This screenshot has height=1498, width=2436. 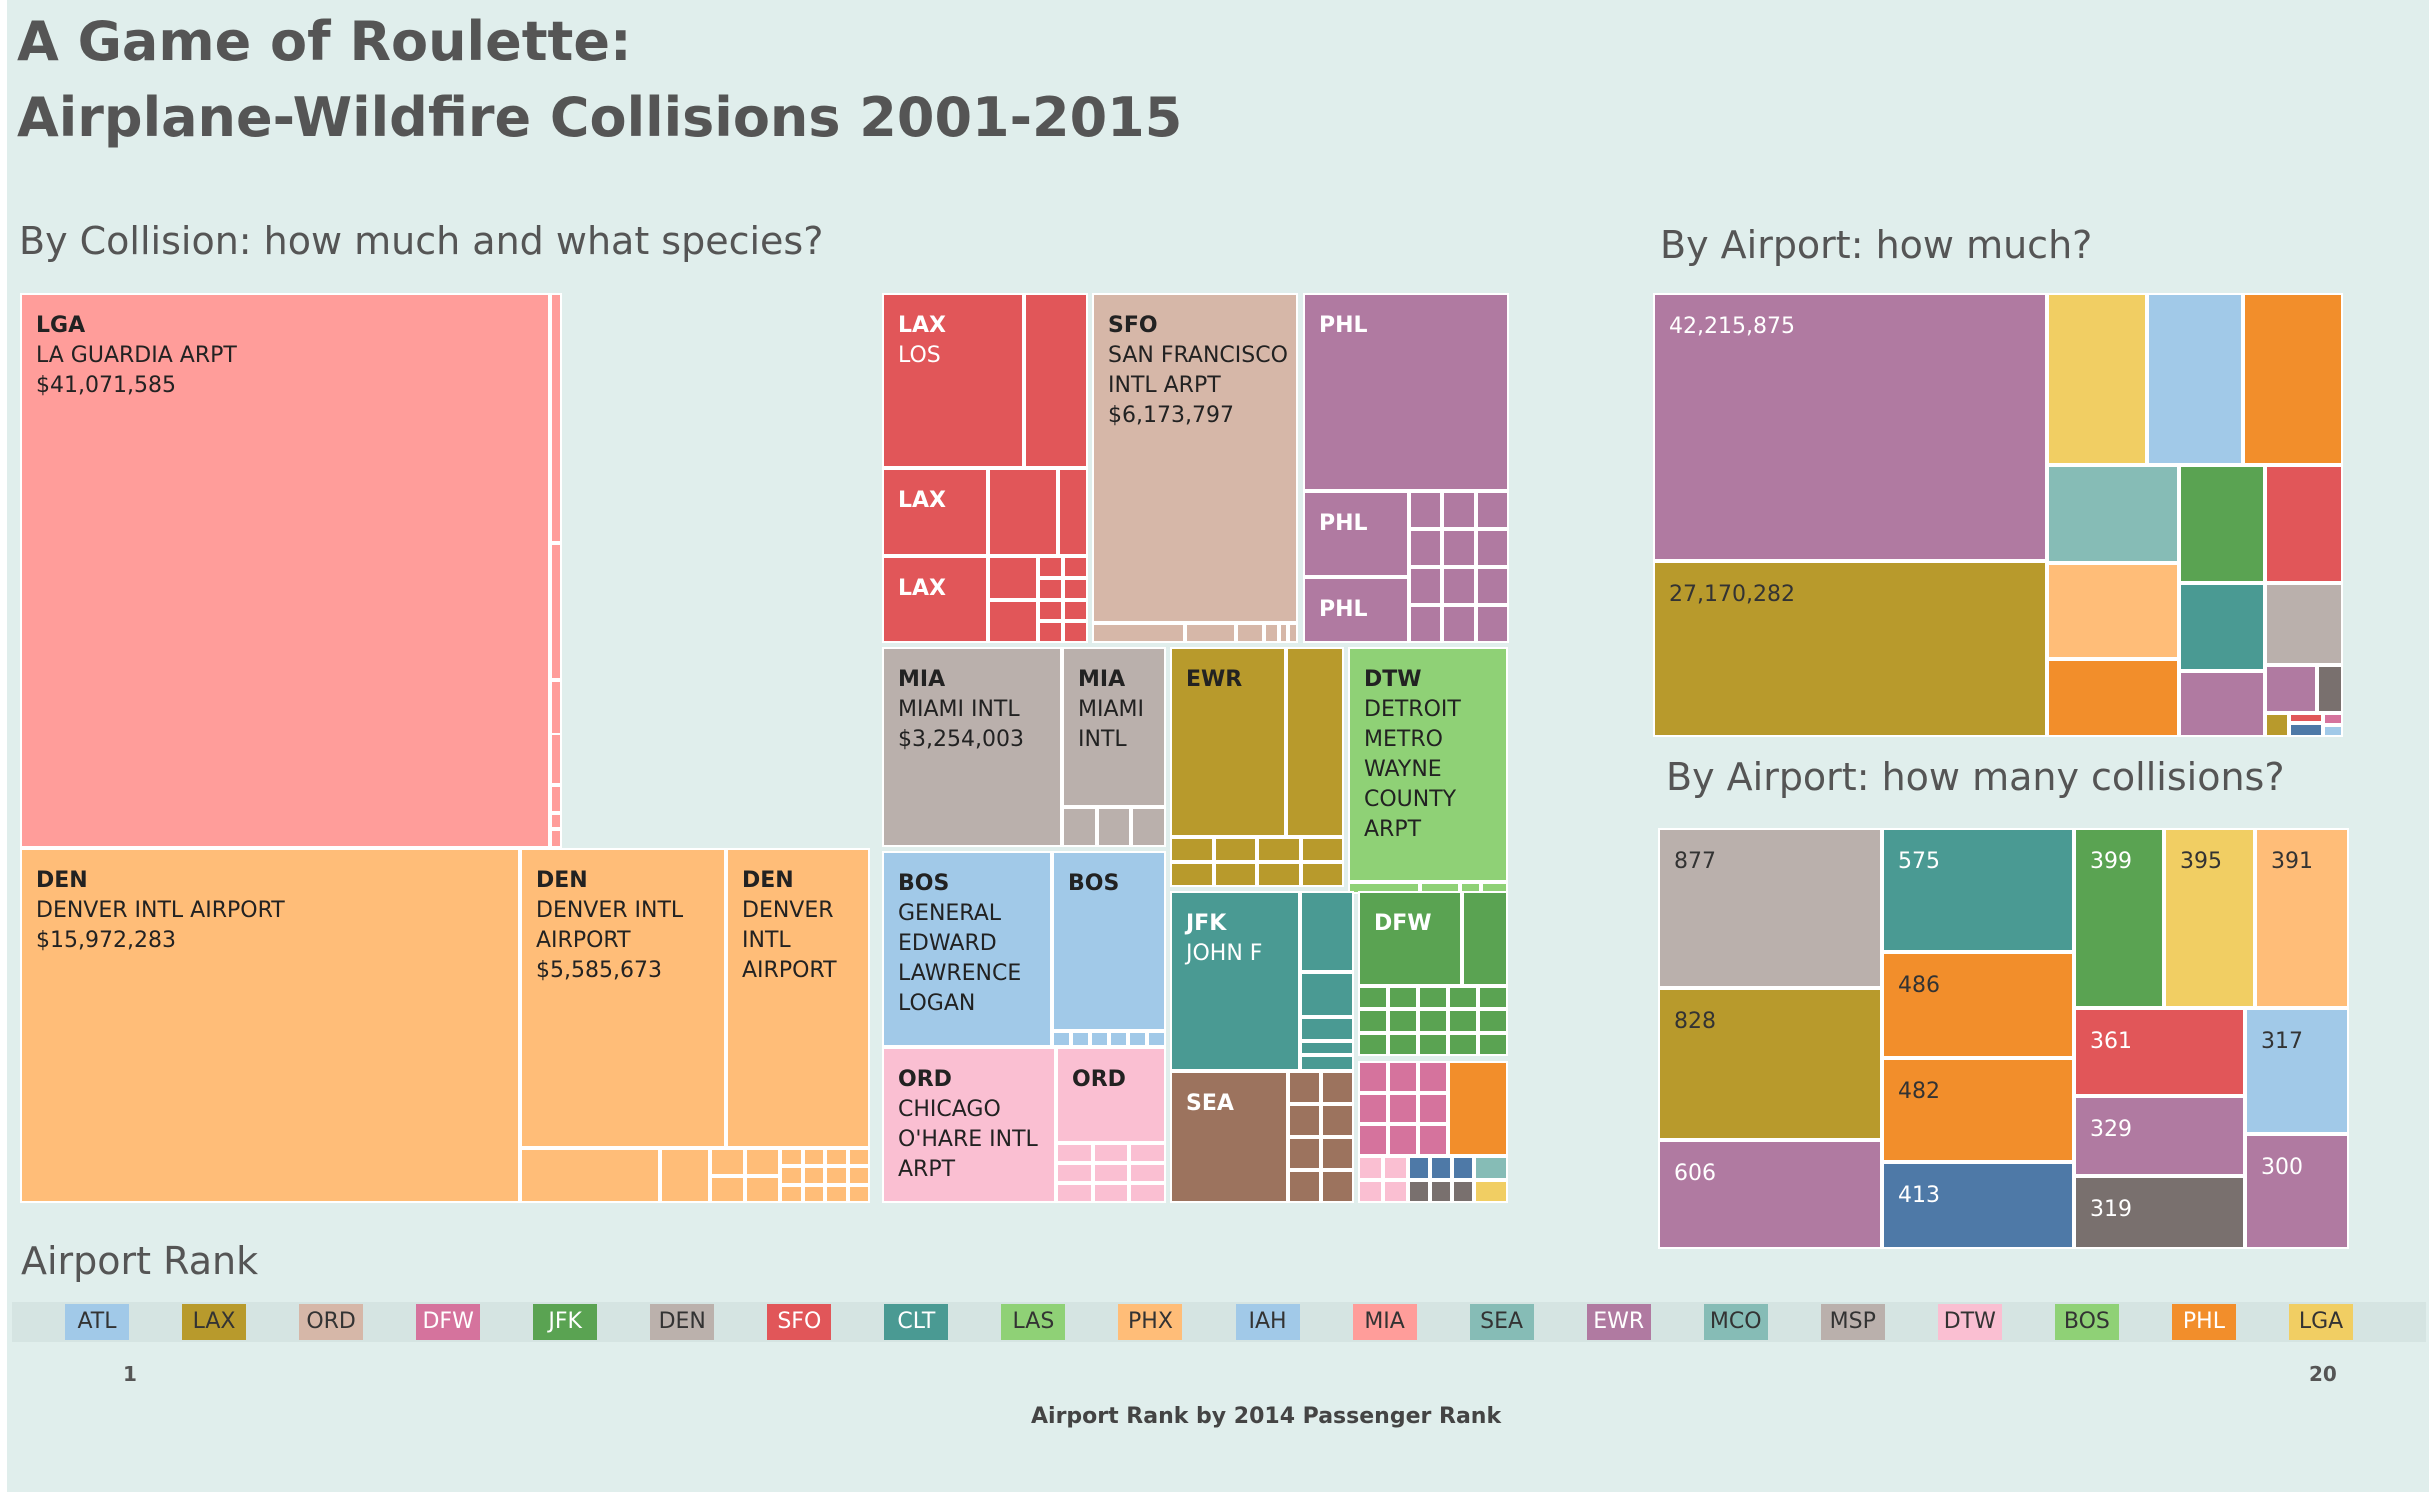 I want to click on tile-dfw: DFW, so click(x=1410, y=938).